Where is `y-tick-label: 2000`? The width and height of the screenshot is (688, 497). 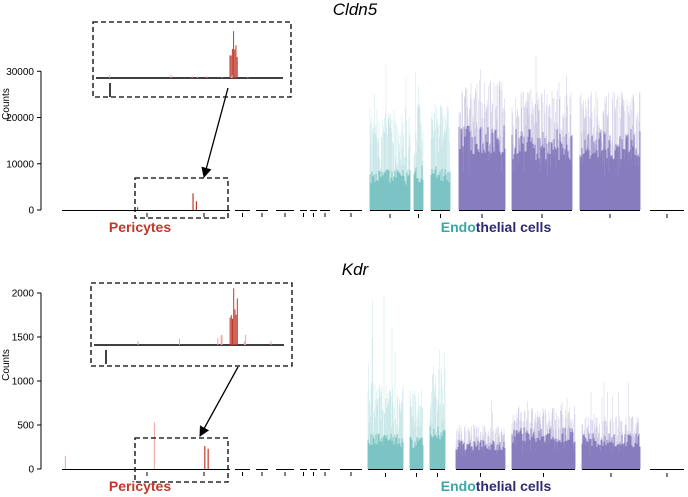 y-tick-label: 2000 is located at coordinates (23, 294).